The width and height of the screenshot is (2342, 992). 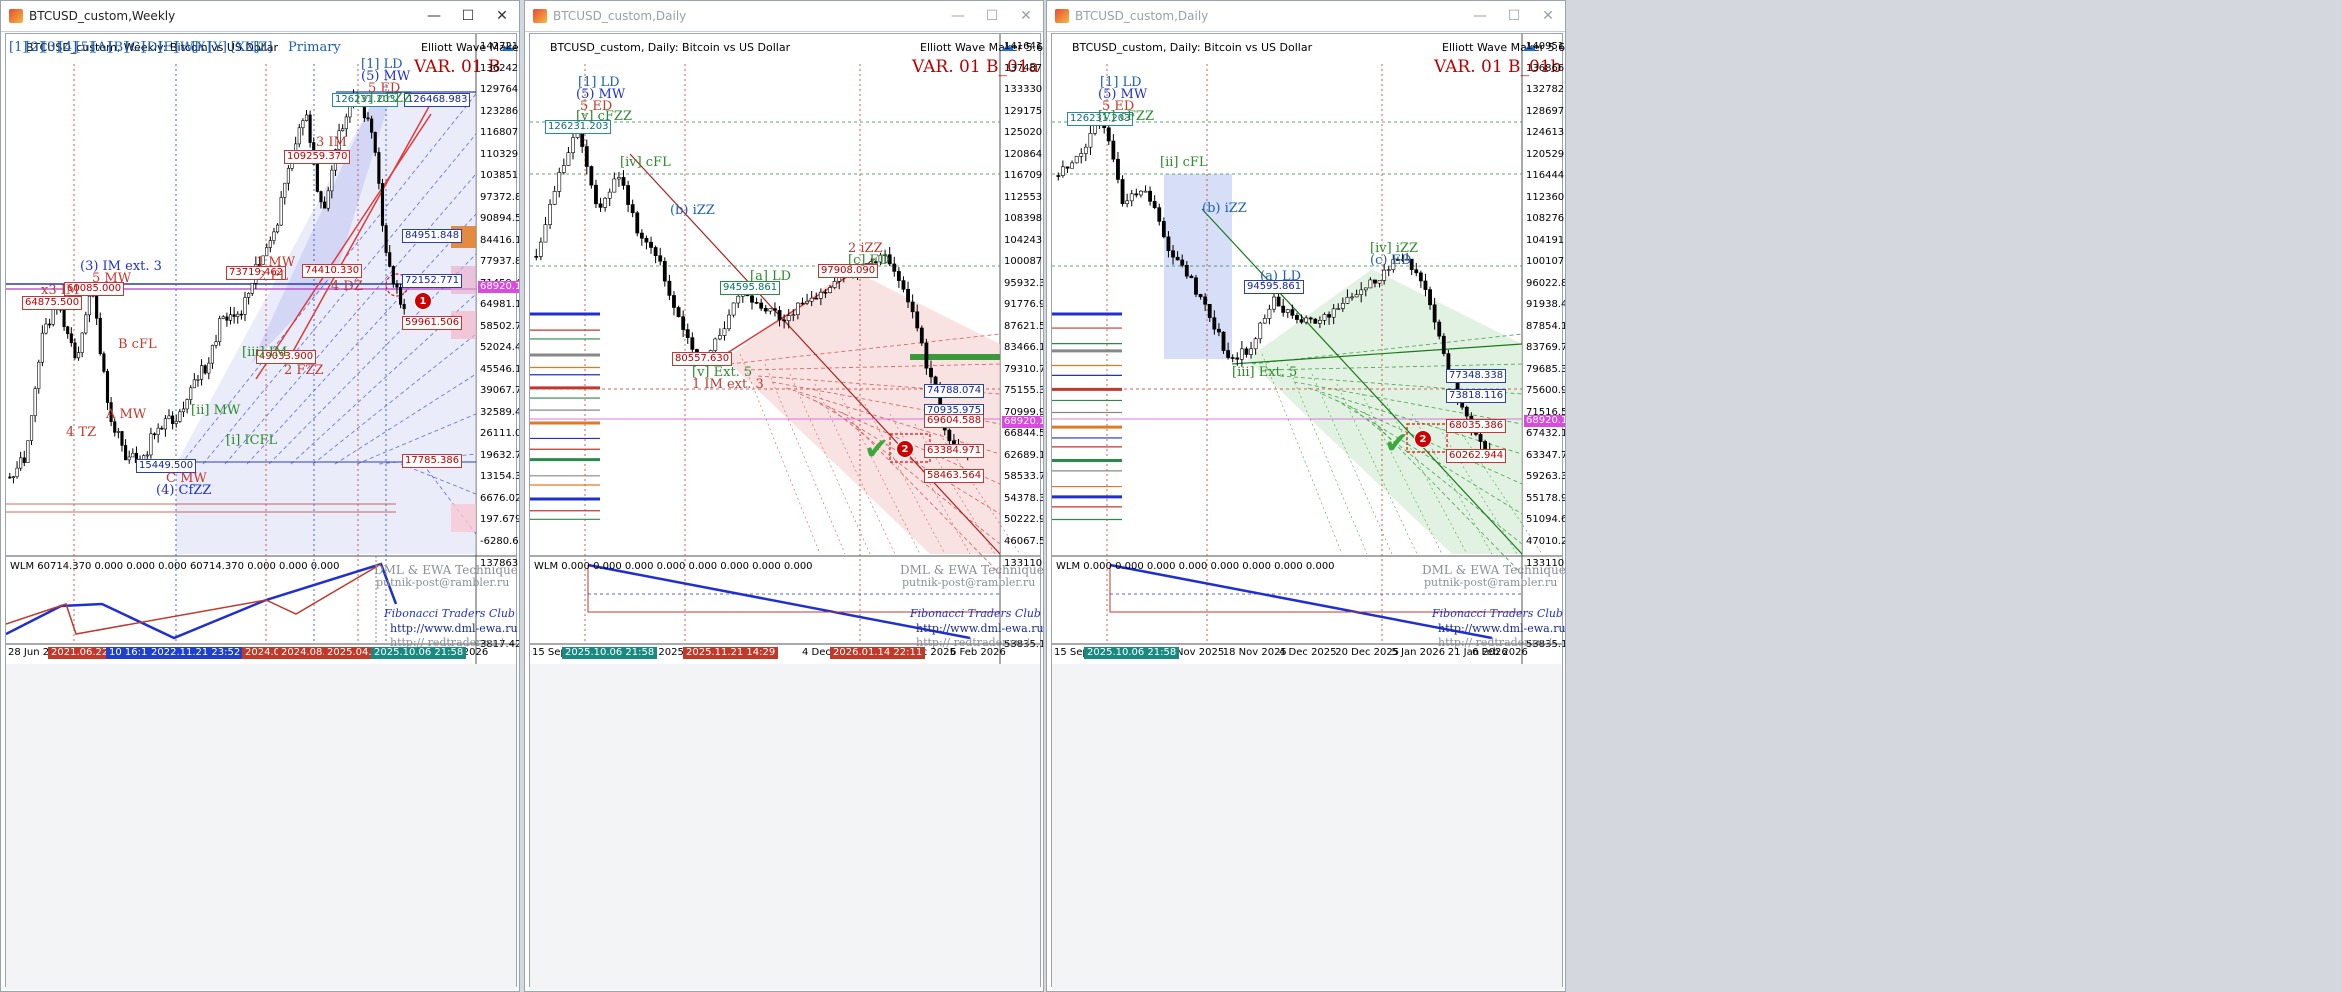 I want to click on channel-line, so click(x=1415, y=421).